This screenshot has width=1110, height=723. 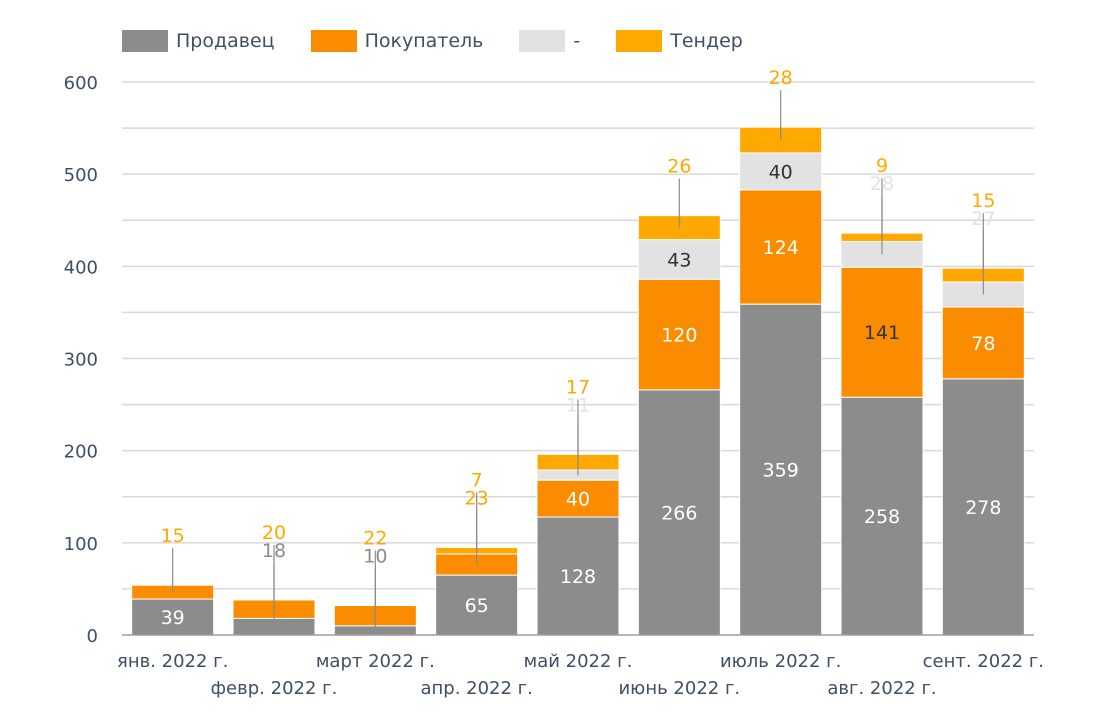 I want to click on legend-label: Продавец, so click(x=225, y=41).